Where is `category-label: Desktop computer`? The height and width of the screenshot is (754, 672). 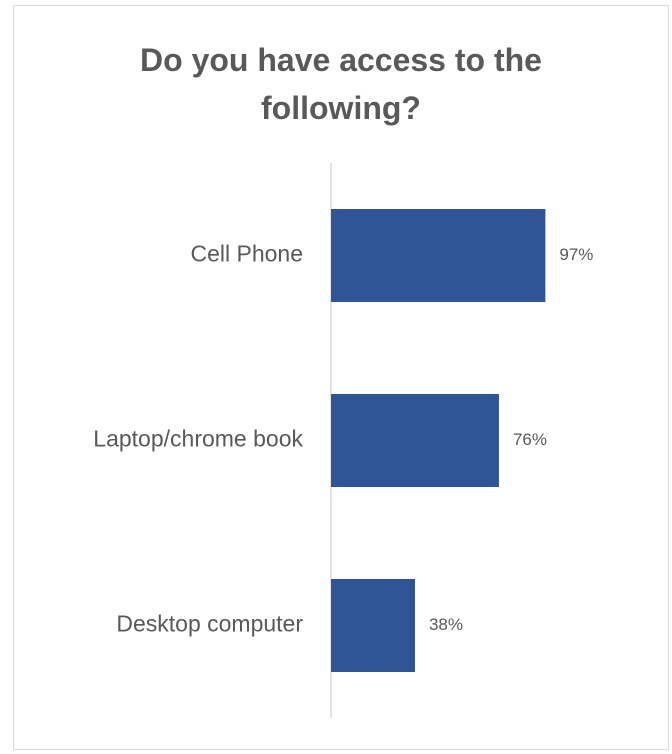 category-label: Desktop computer is located at coordinates (209, 624).